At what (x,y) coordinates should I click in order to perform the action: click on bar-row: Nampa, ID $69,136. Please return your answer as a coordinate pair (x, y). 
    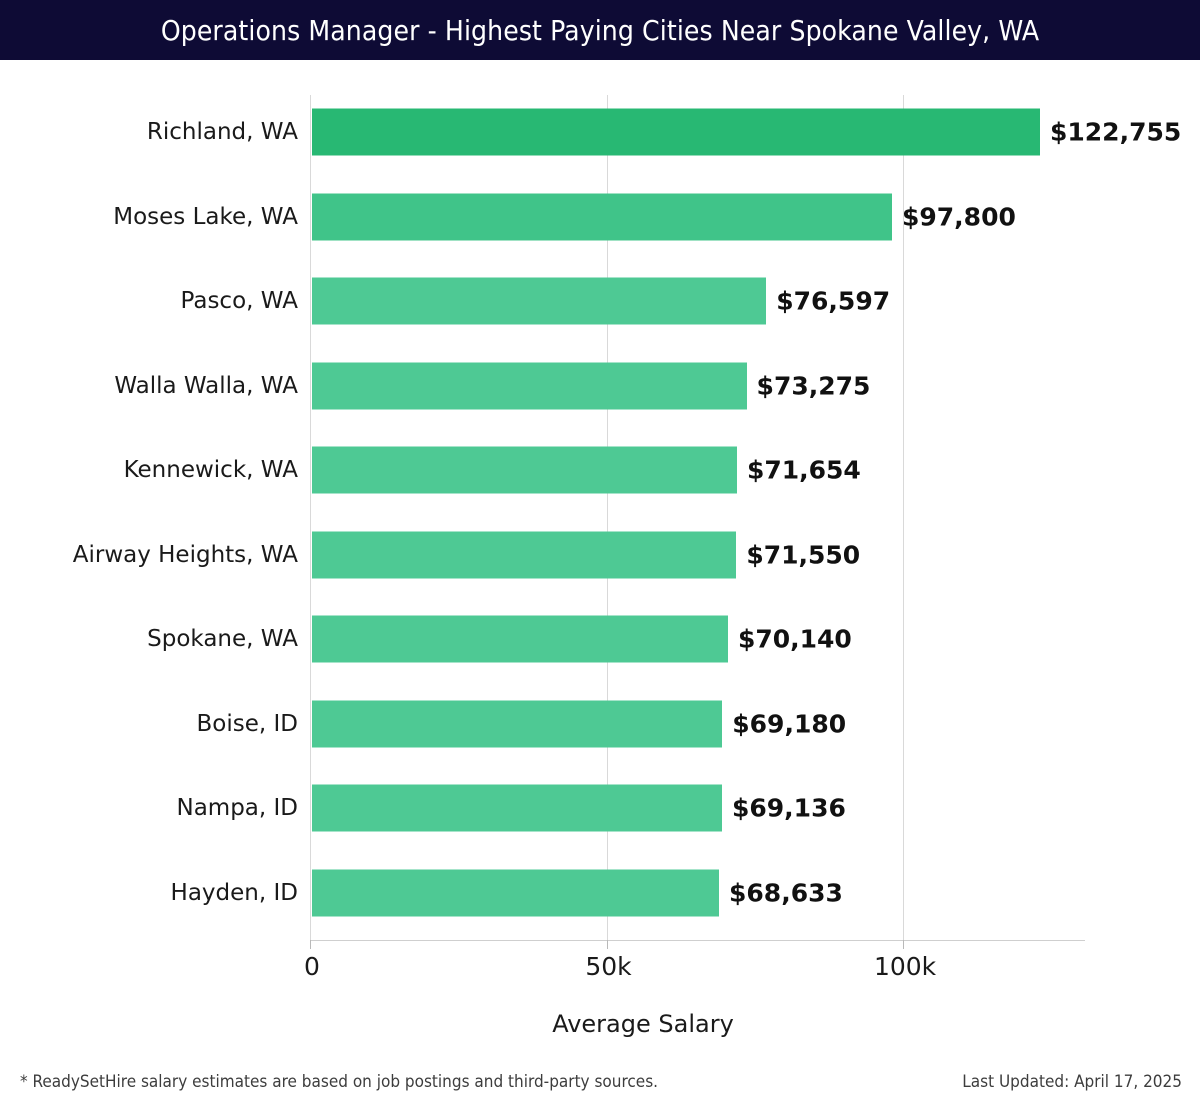
    Looking at the image, I should click on (600, 808).